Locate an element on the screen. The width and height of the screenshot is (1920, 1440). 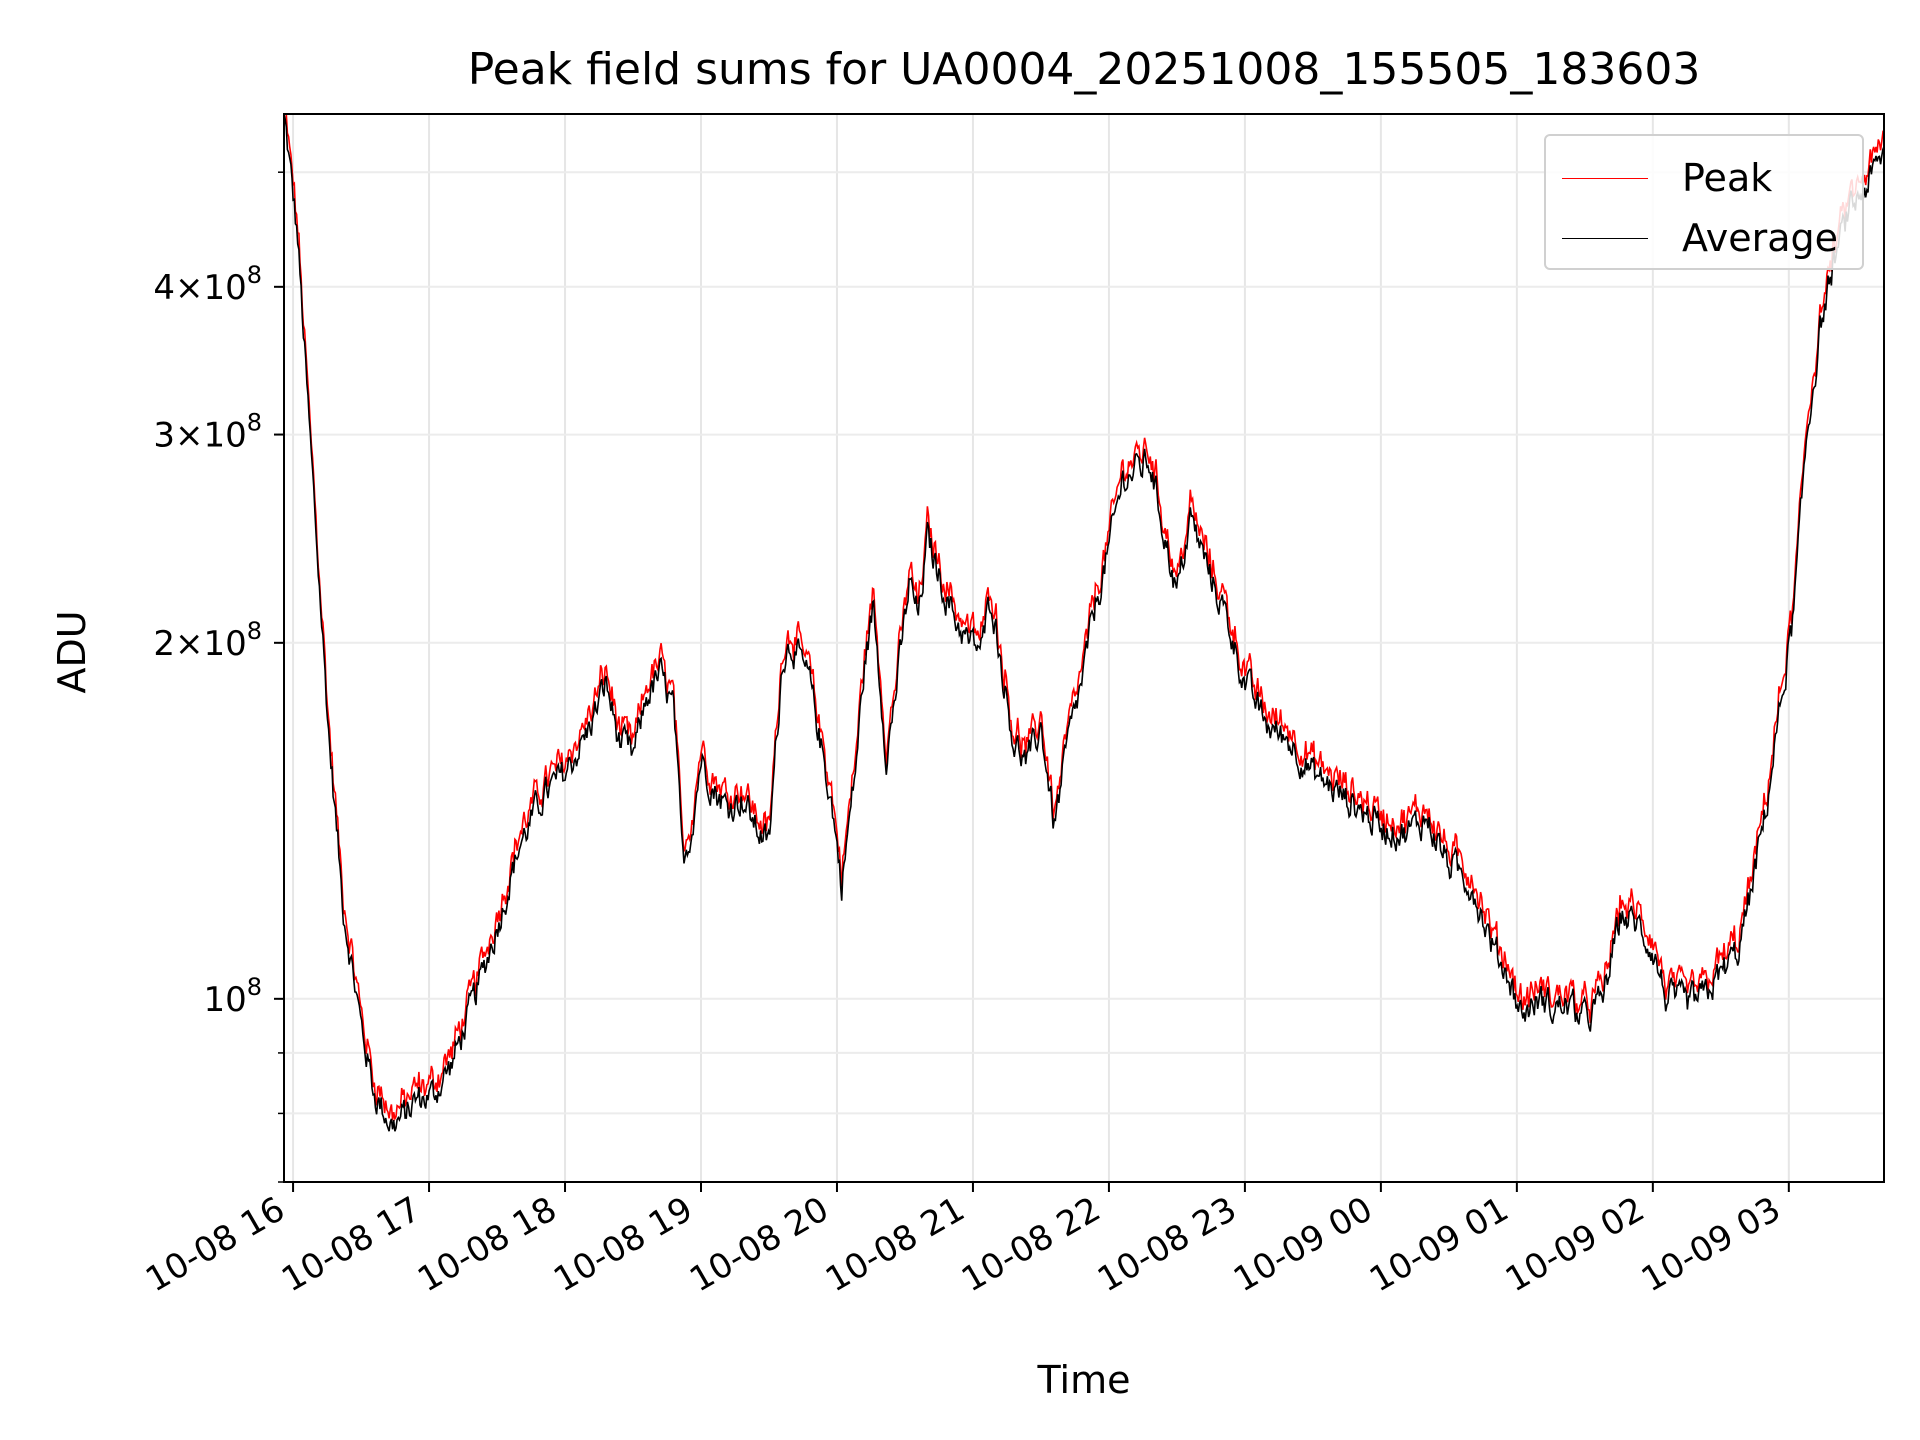
y-axis-label: ADU is located at coordinates (72, 652).